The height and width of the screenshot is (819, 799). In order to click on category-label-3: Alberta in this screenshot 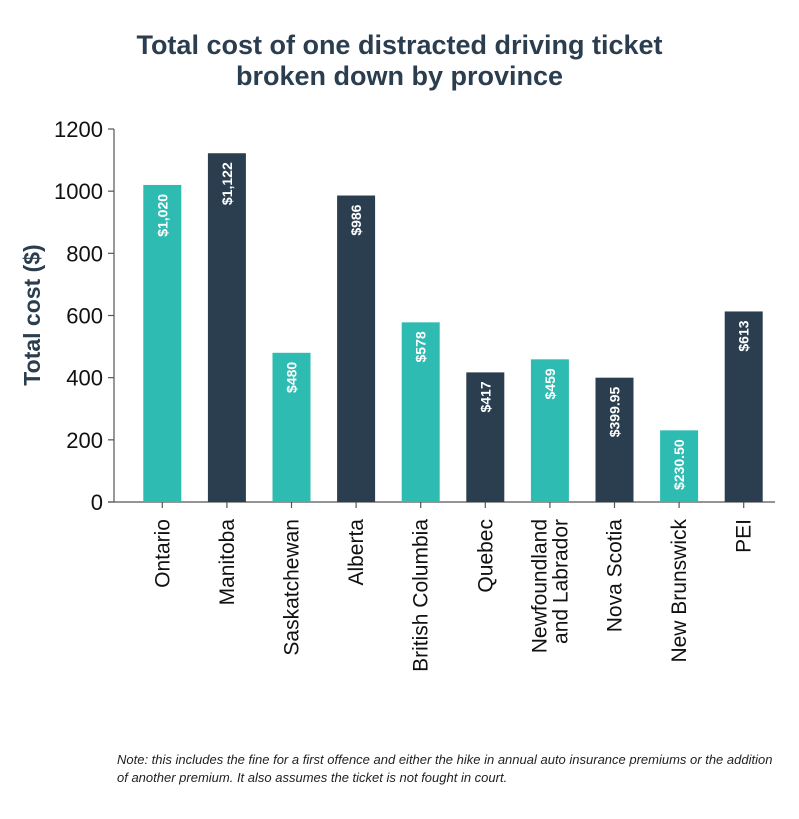, I will do `click(356, 552)`.